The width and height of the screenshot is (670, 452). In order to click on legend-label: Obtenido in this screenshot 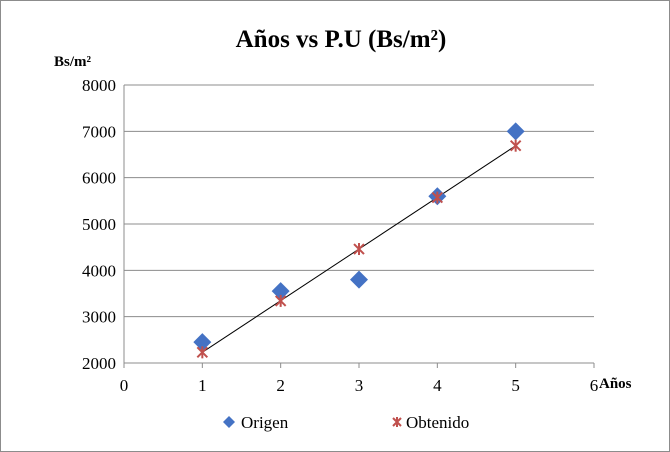, I will do `click(437, 422)`.